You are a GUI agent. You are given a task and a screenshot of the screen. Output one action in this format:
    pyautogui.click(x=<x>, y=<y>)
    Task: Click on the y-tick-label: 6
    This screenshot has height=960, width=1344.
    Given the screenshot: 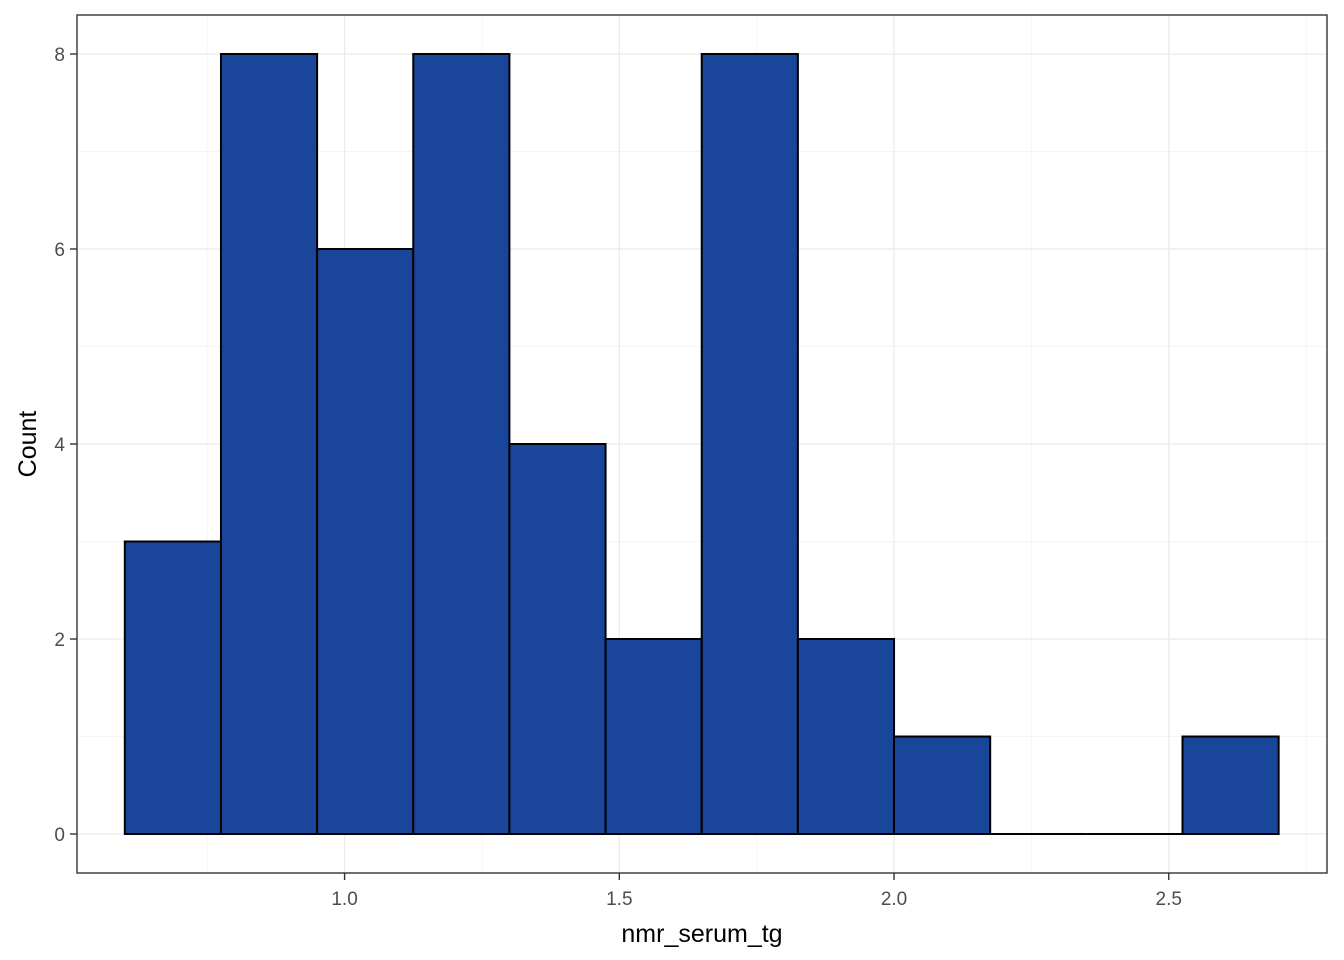 What is the action you would take?
    pyautogui.click(x=59, y=250)
    